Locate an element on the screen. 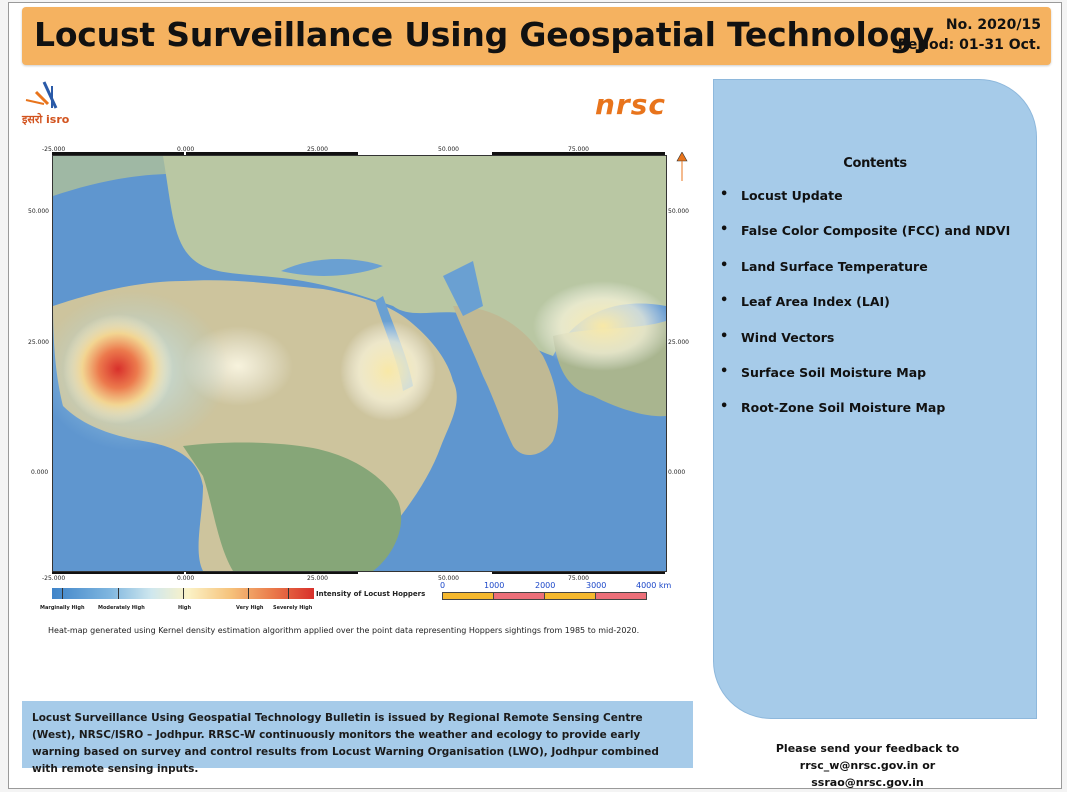 Image resolution: width=1067 pixels, height=792 pixels. legend-level: Severely High is located at coordinates (293, 608).